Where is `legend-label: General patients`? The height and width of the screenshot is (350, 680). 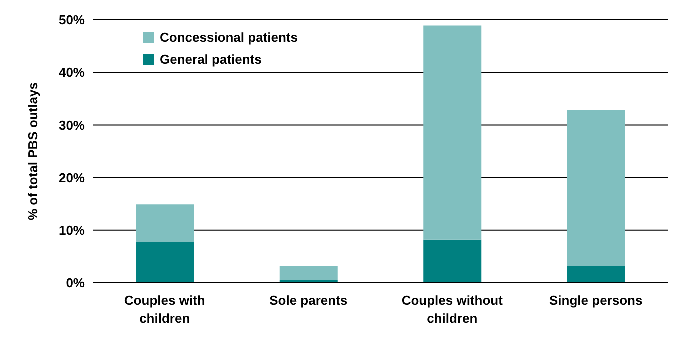
legend-label: General patients is located at coordinates (211, 59).